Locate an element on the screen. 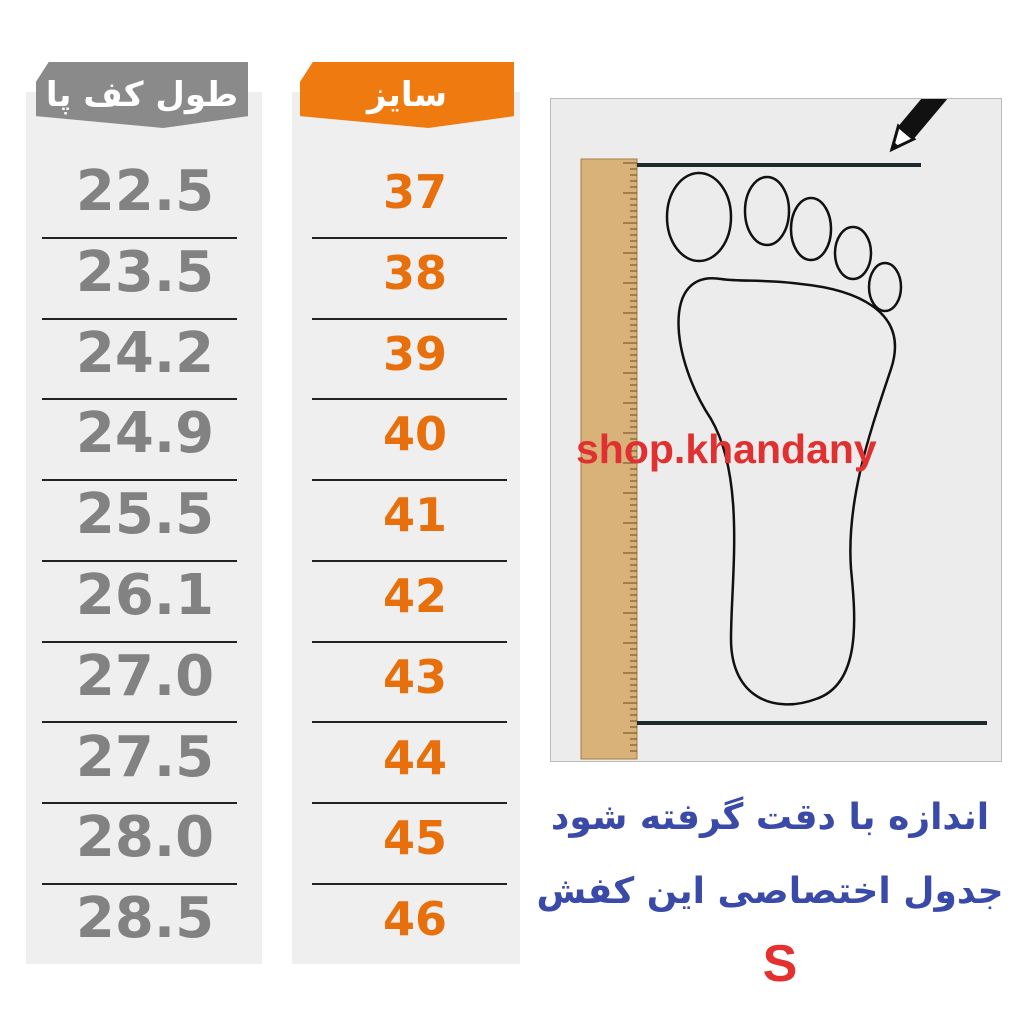 The width and height of the screenshot is (1024, 1024). foot-length-value: 24.2 is located at coordinates (145, 353).